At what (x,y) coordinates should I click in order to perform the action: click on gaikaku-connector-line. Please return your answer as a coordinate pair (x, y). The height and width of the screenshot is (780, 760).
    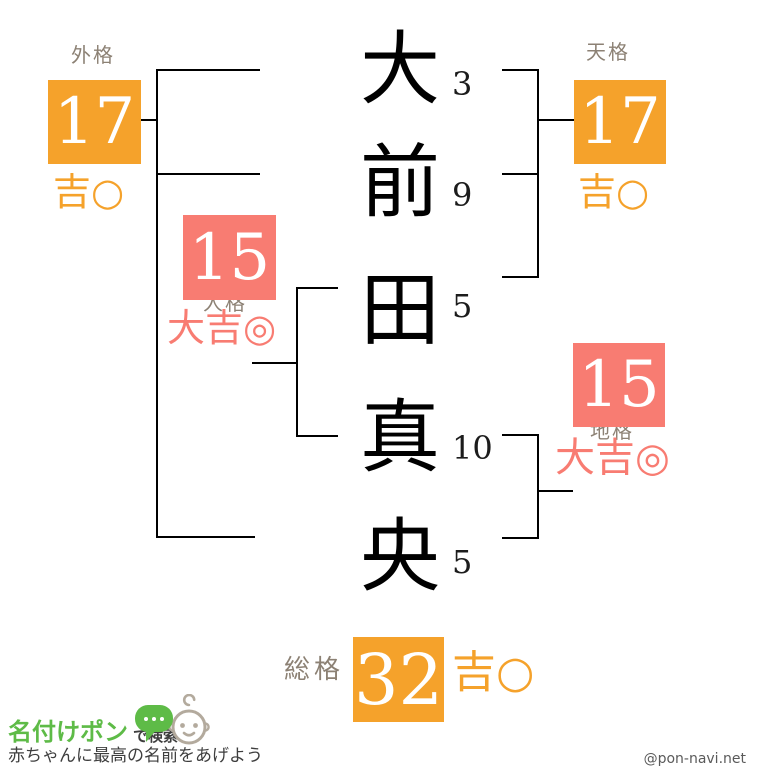
    Looking at the image, I should click on (149, 120).